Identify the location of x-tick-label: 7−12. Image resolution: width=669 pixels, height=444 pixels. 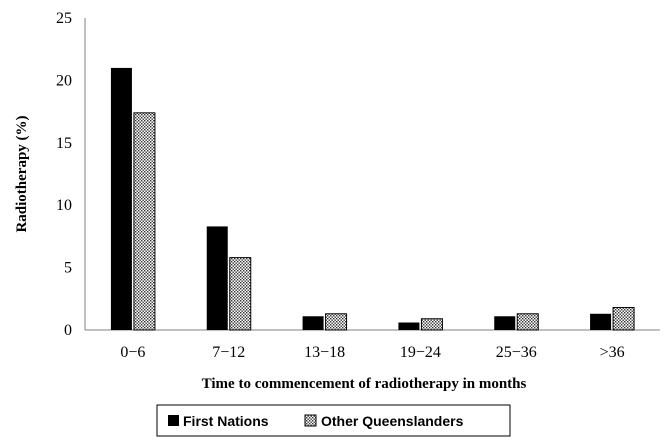
(228, 352).